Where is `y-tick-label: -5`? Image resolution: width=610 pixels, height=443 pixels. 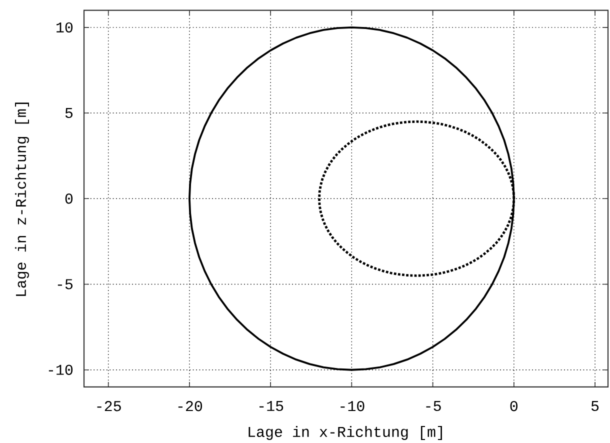 y-tick-label: -5 is located at coordinates (65, 284).